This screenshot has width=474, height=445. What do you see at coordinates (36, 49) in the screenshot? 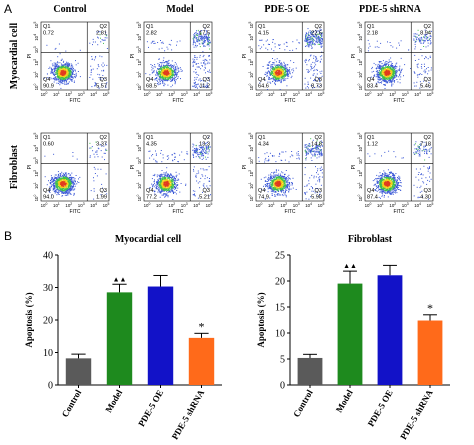
I see `y-tick-label: 10³` at bounding box center [36, 49].